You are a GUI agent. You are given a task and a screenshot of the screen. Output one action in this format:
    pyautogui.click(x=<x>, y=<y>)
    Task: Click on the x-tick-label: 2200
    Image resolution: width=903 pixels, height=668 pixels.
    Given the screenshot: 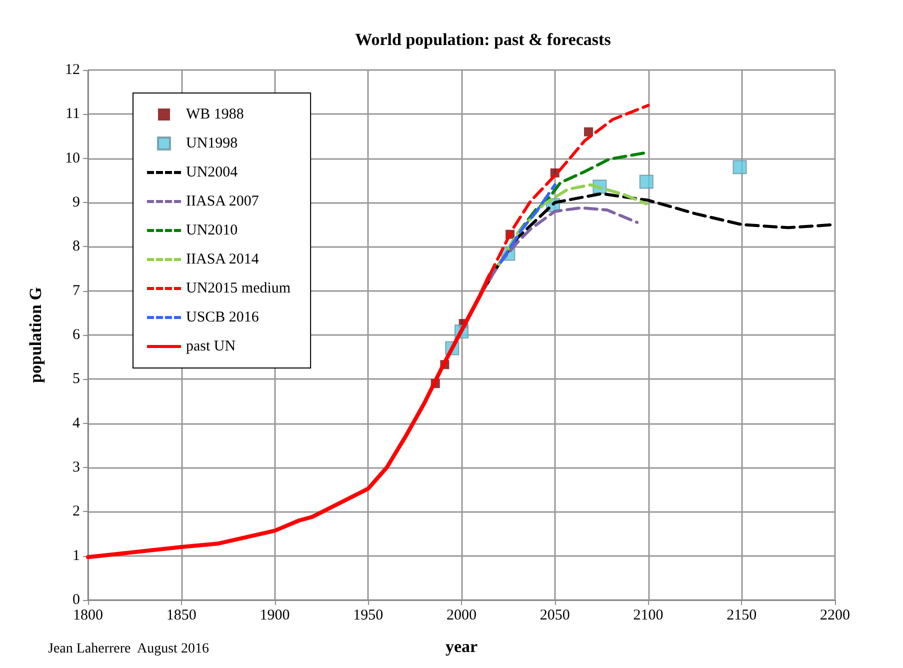 What is the action you would take?
    pyautogui.click(x=835, y=616)
    